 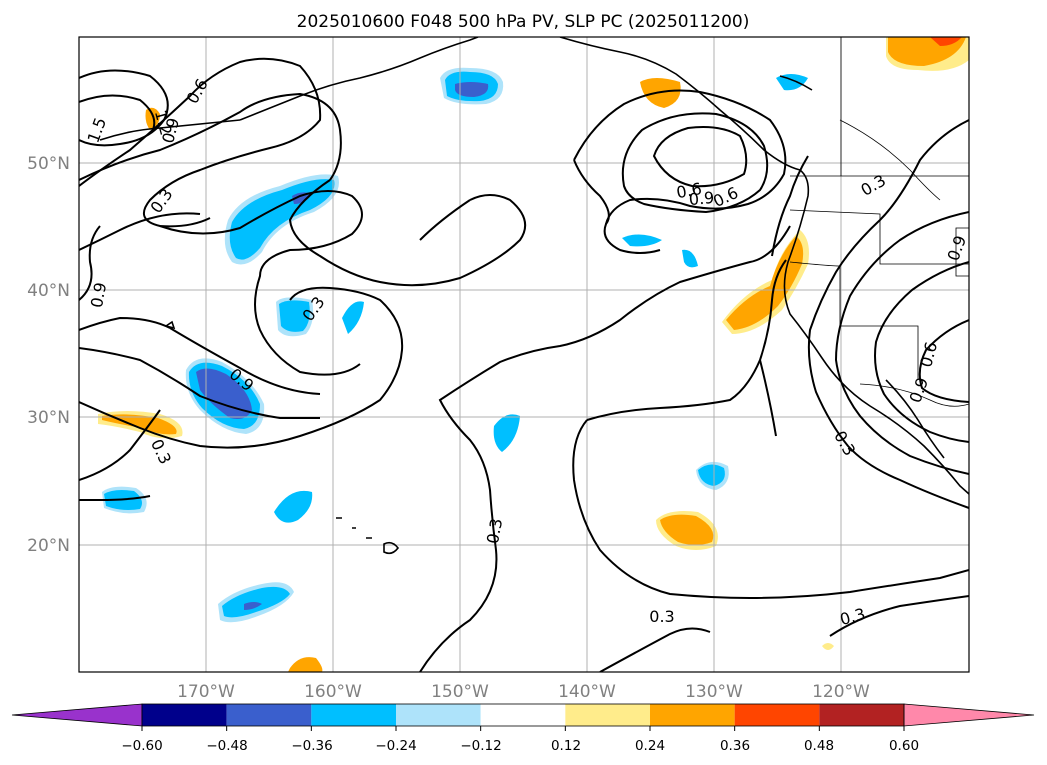 I want to click on colorbar-tick-label: 0.36, so click(x=735, y=746).